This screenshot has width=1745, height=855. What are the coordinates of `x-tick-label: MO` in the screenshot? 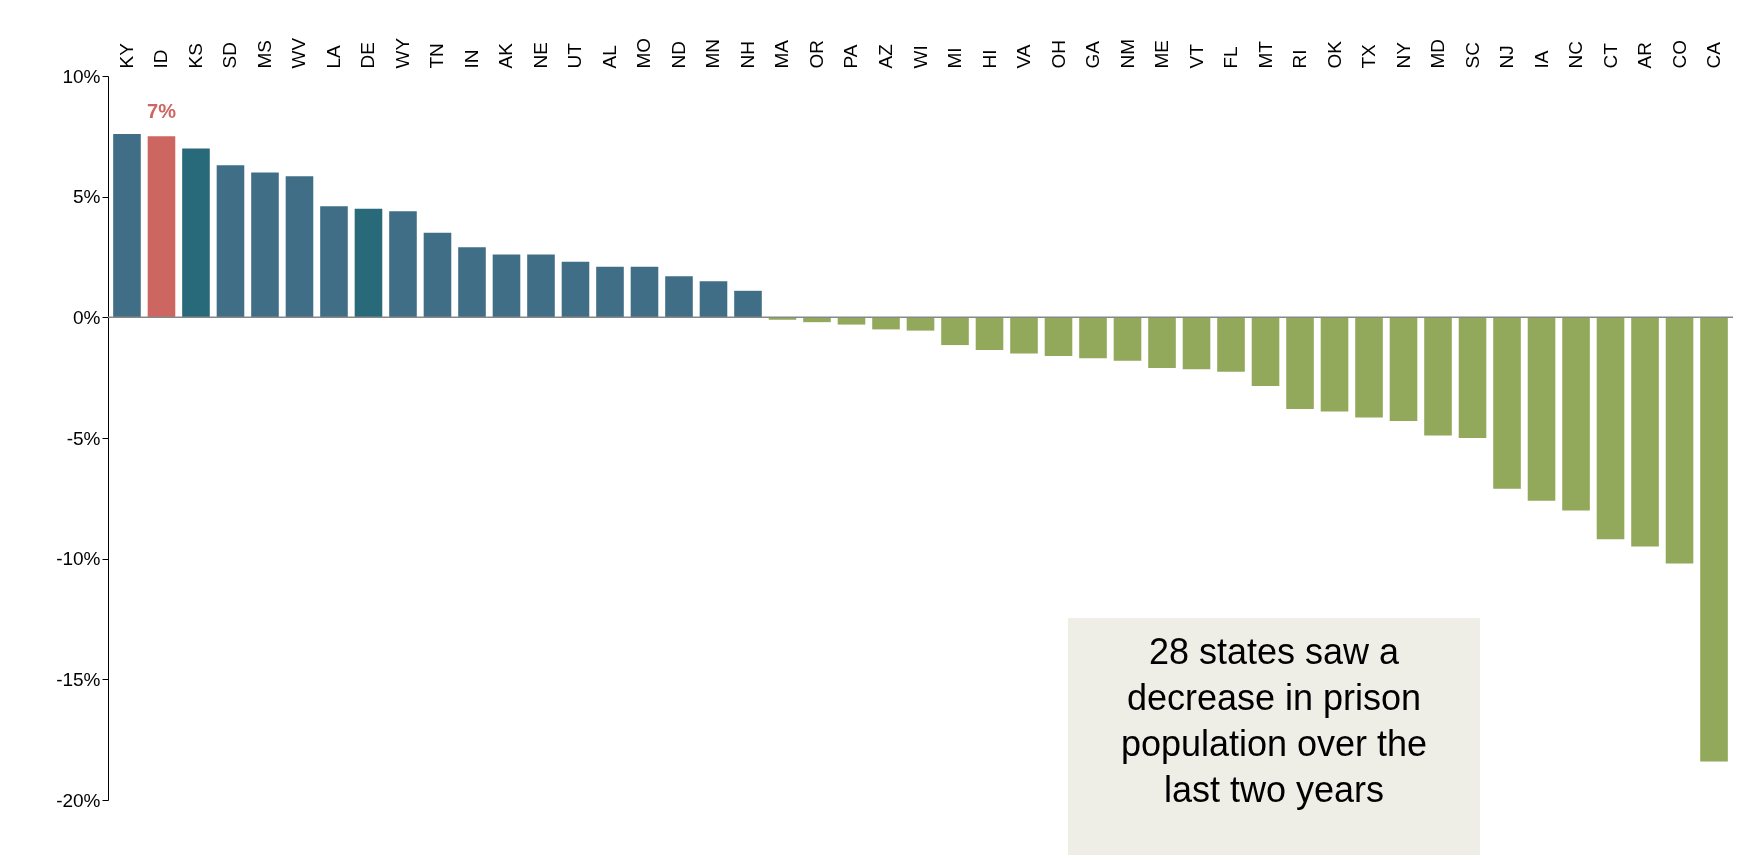 It's located at (644, 53).